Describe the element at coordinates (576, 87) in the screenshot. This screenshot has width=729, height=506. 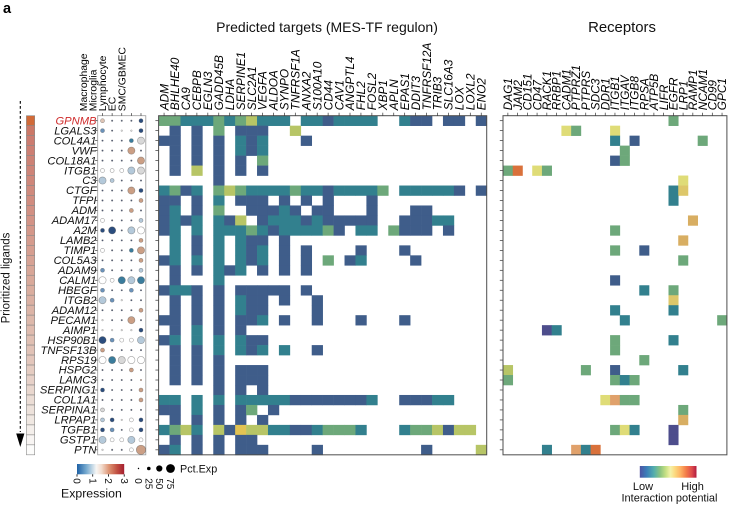
I see `svg-text: PTPRZ1` at that location.